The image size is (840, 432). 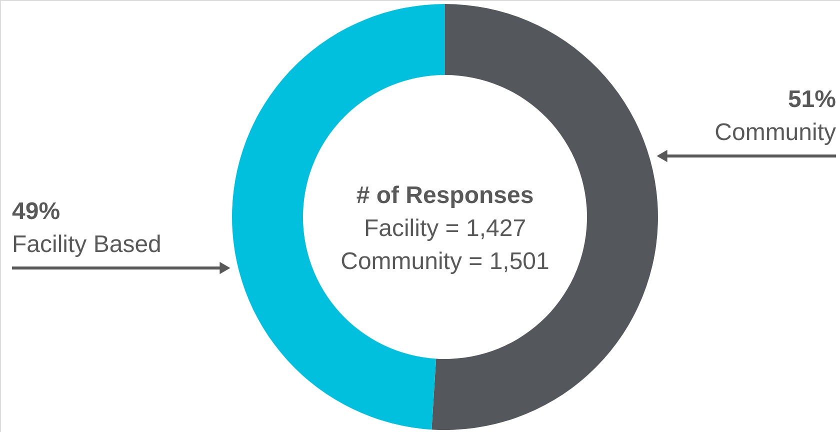 What do you see at coordinates (445, 195) in the screenshot?
I see `text: # of Responses` at bounding box center [445, 195].